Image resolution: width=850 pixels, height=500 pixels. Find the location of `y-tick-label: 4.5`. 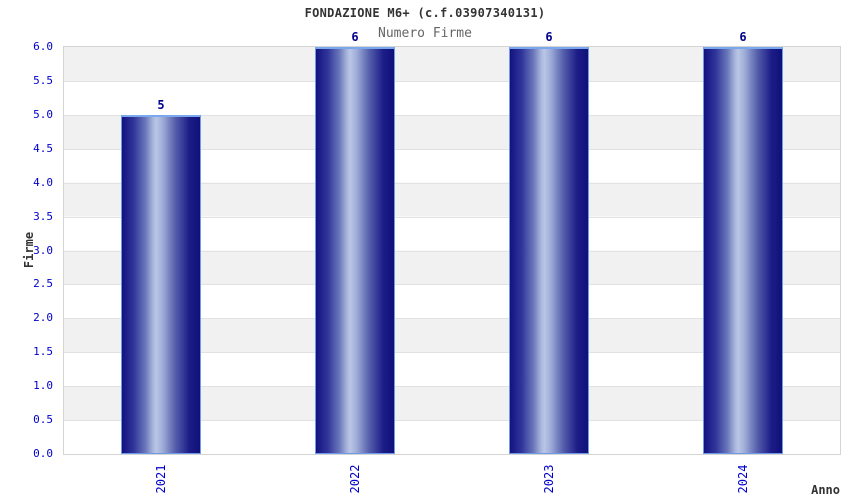

y-tick-label: 4.5 is located at coordinates (43, 148).